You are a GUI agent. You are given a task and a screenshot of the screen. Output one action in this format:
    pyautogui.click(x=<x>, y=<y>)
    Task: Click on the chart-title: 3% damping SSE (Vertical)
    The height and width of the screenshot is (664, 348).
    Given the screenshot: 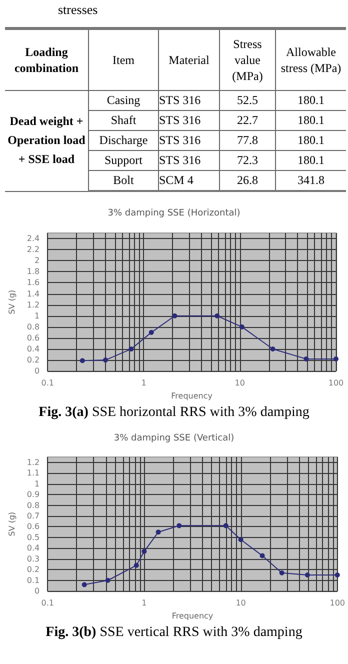 What is the action you would take?
    pyautogui.click(x=174, y=439)
    